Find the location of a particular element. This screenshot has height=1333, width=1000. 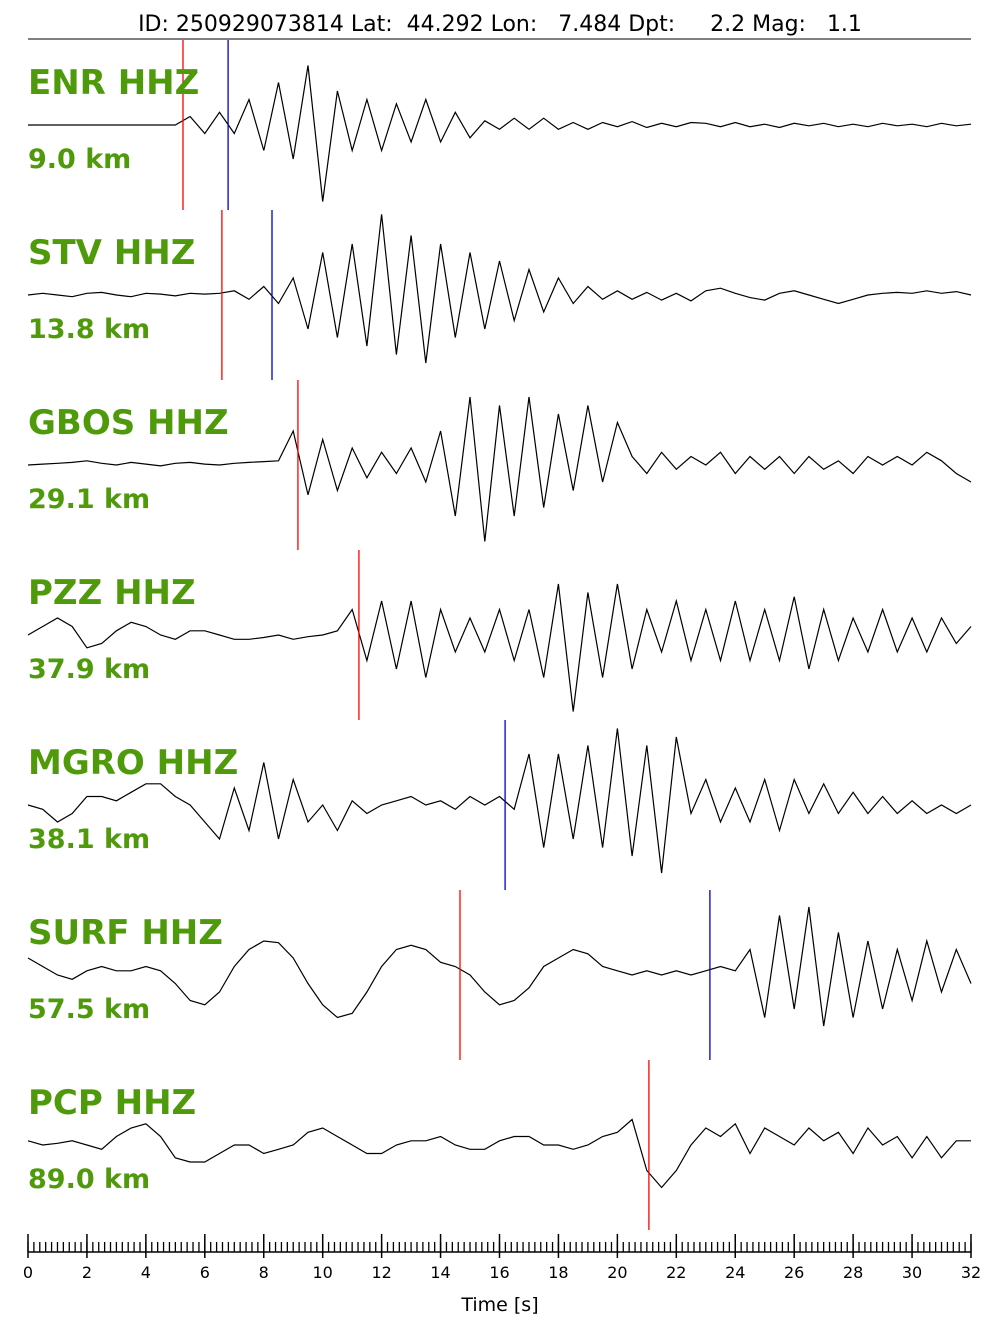

x-tick-label: 30 is located at coordinates (912, 1272).